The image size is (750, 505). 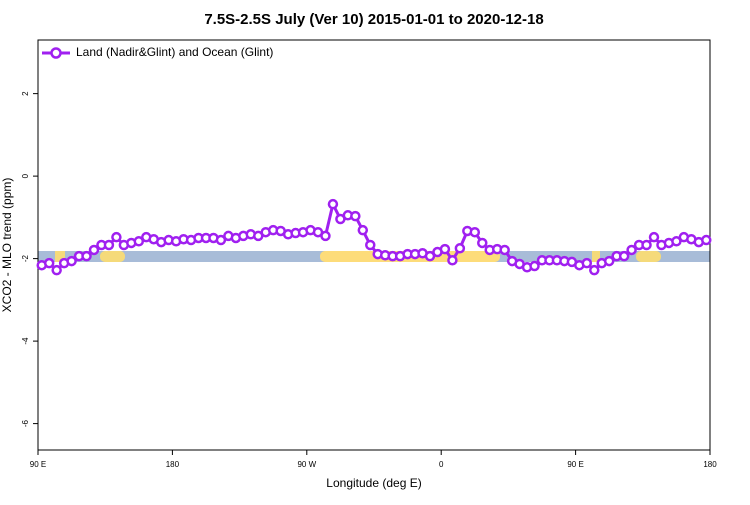 I want to click on y-tick-label: -4, so click(x=25, y=341).